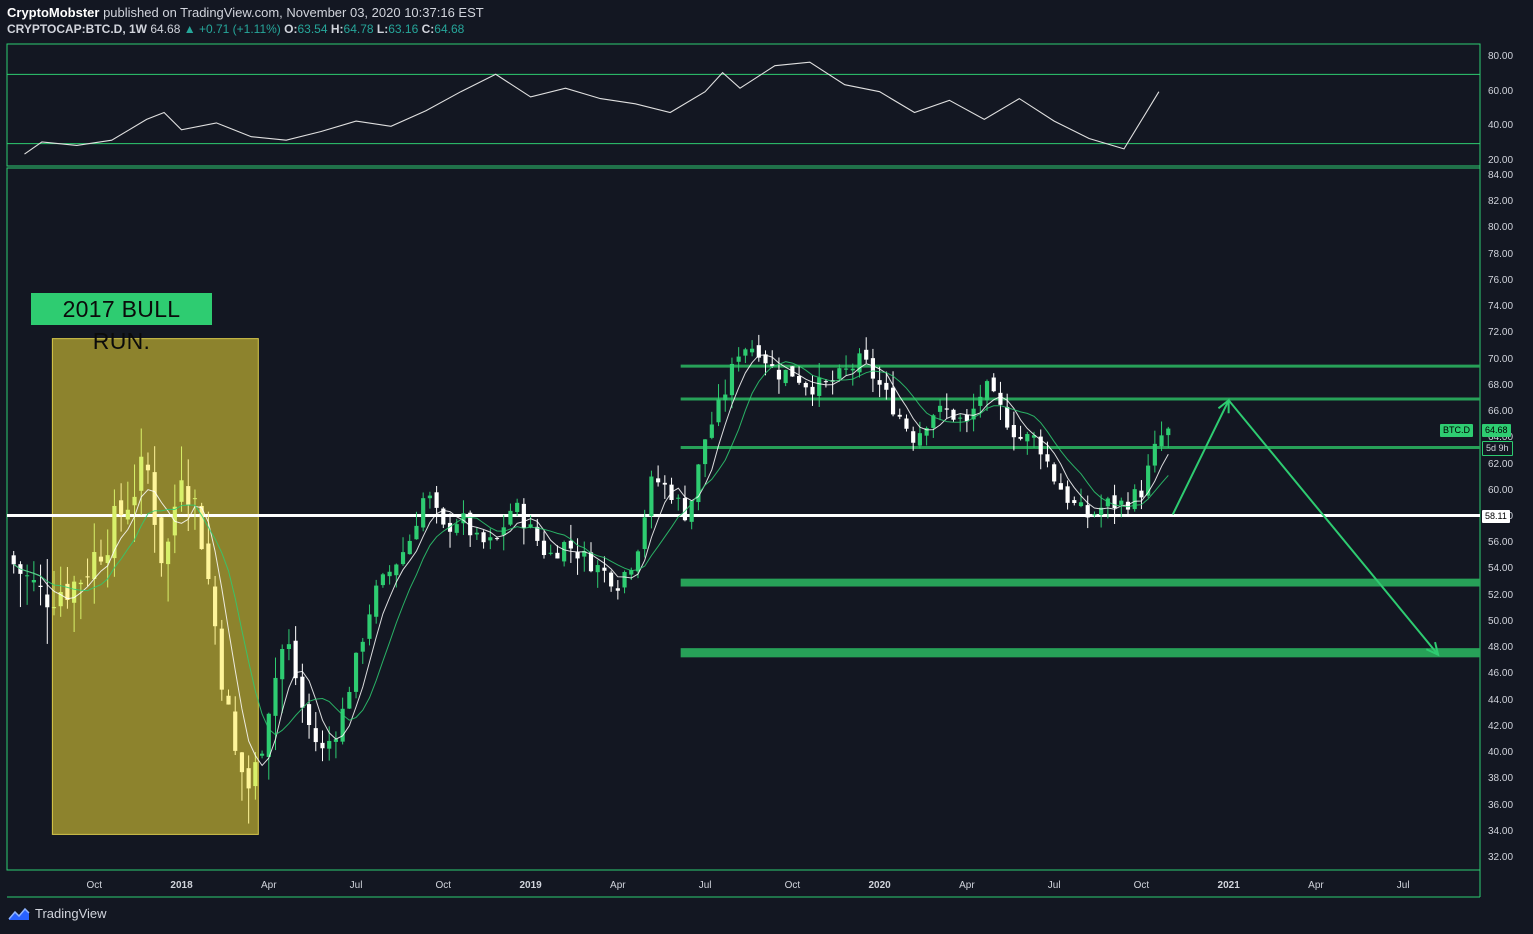  What do you see at coordinates (53, 12) in the screenshot?
I see `author-name: CryptoMobster` at bounding box center [53, 12].